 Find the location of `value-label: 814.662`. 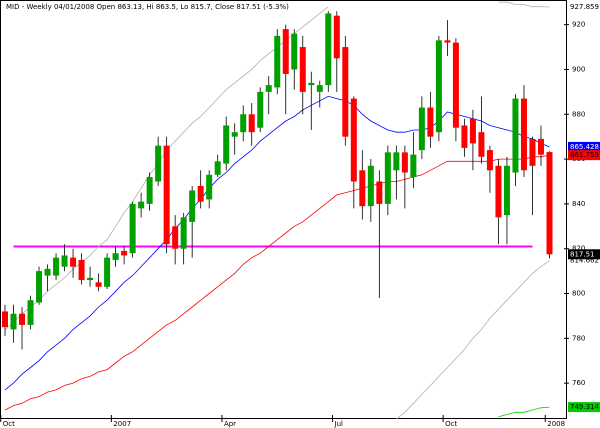

value-label: 814.662 is located at coordinates (584, 261).